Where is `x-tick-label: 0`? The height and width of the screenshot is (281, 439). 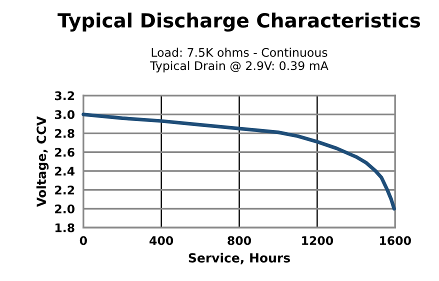 x-tick-label: 0 is located at coordinates (83, 241).